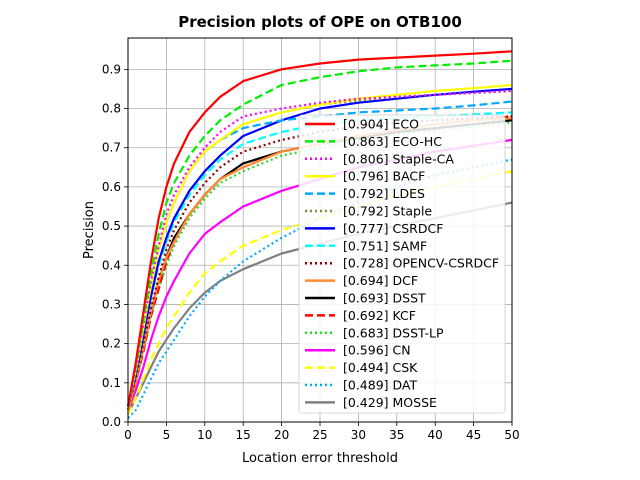 The image size is (640, 480). I want to click on legend-label-staple: [0.792] Staple, so click(387, 211).